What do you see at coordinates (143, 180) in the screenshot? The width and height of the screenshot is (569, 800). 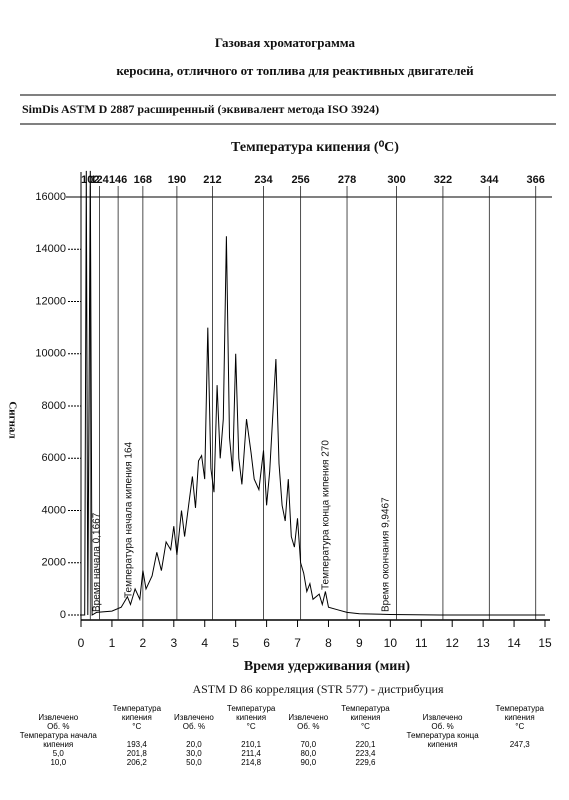 I see `x2-tick-label: 168` at bounding box center [143, 180].